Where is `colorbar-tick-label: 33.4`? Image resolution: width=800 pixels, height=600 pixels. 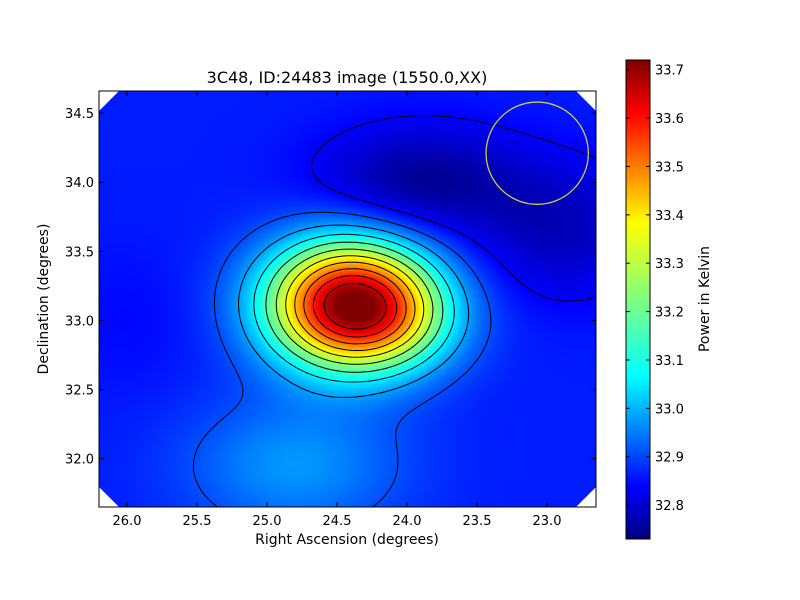
colorbar-tick-label: 33.4 is located at coordinates (669, 216).